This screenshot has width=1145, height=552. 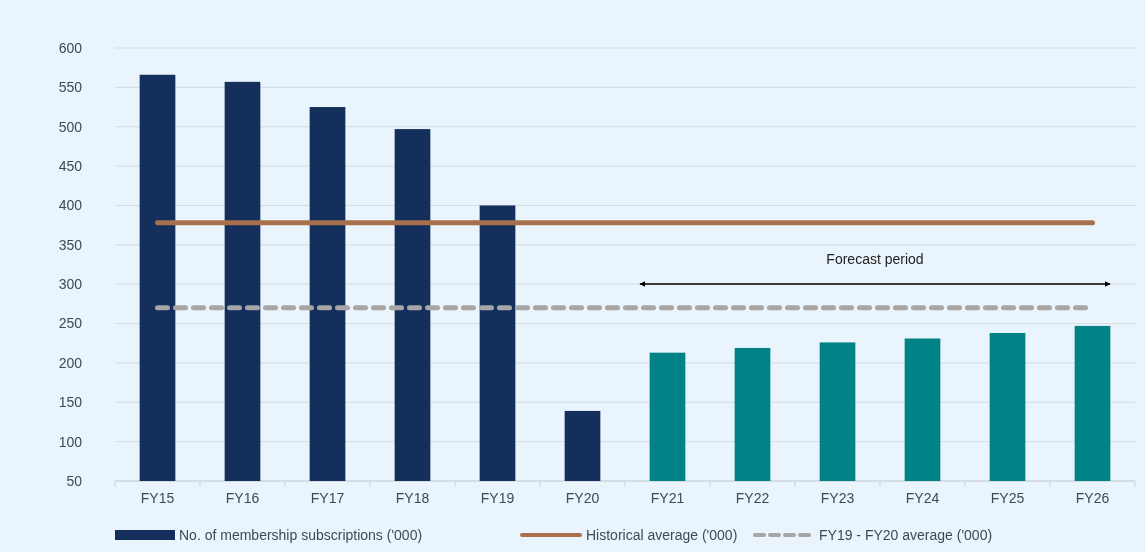 I want to click on y-tick-label: 100, so click(x=70, y=441).